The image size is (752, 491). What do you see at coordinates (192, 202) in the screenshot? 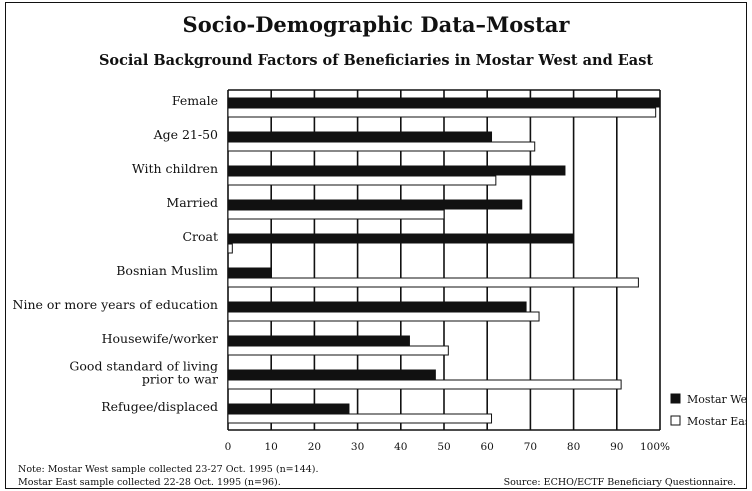
I see `category-label: Married` at bounding box center [192, 202].